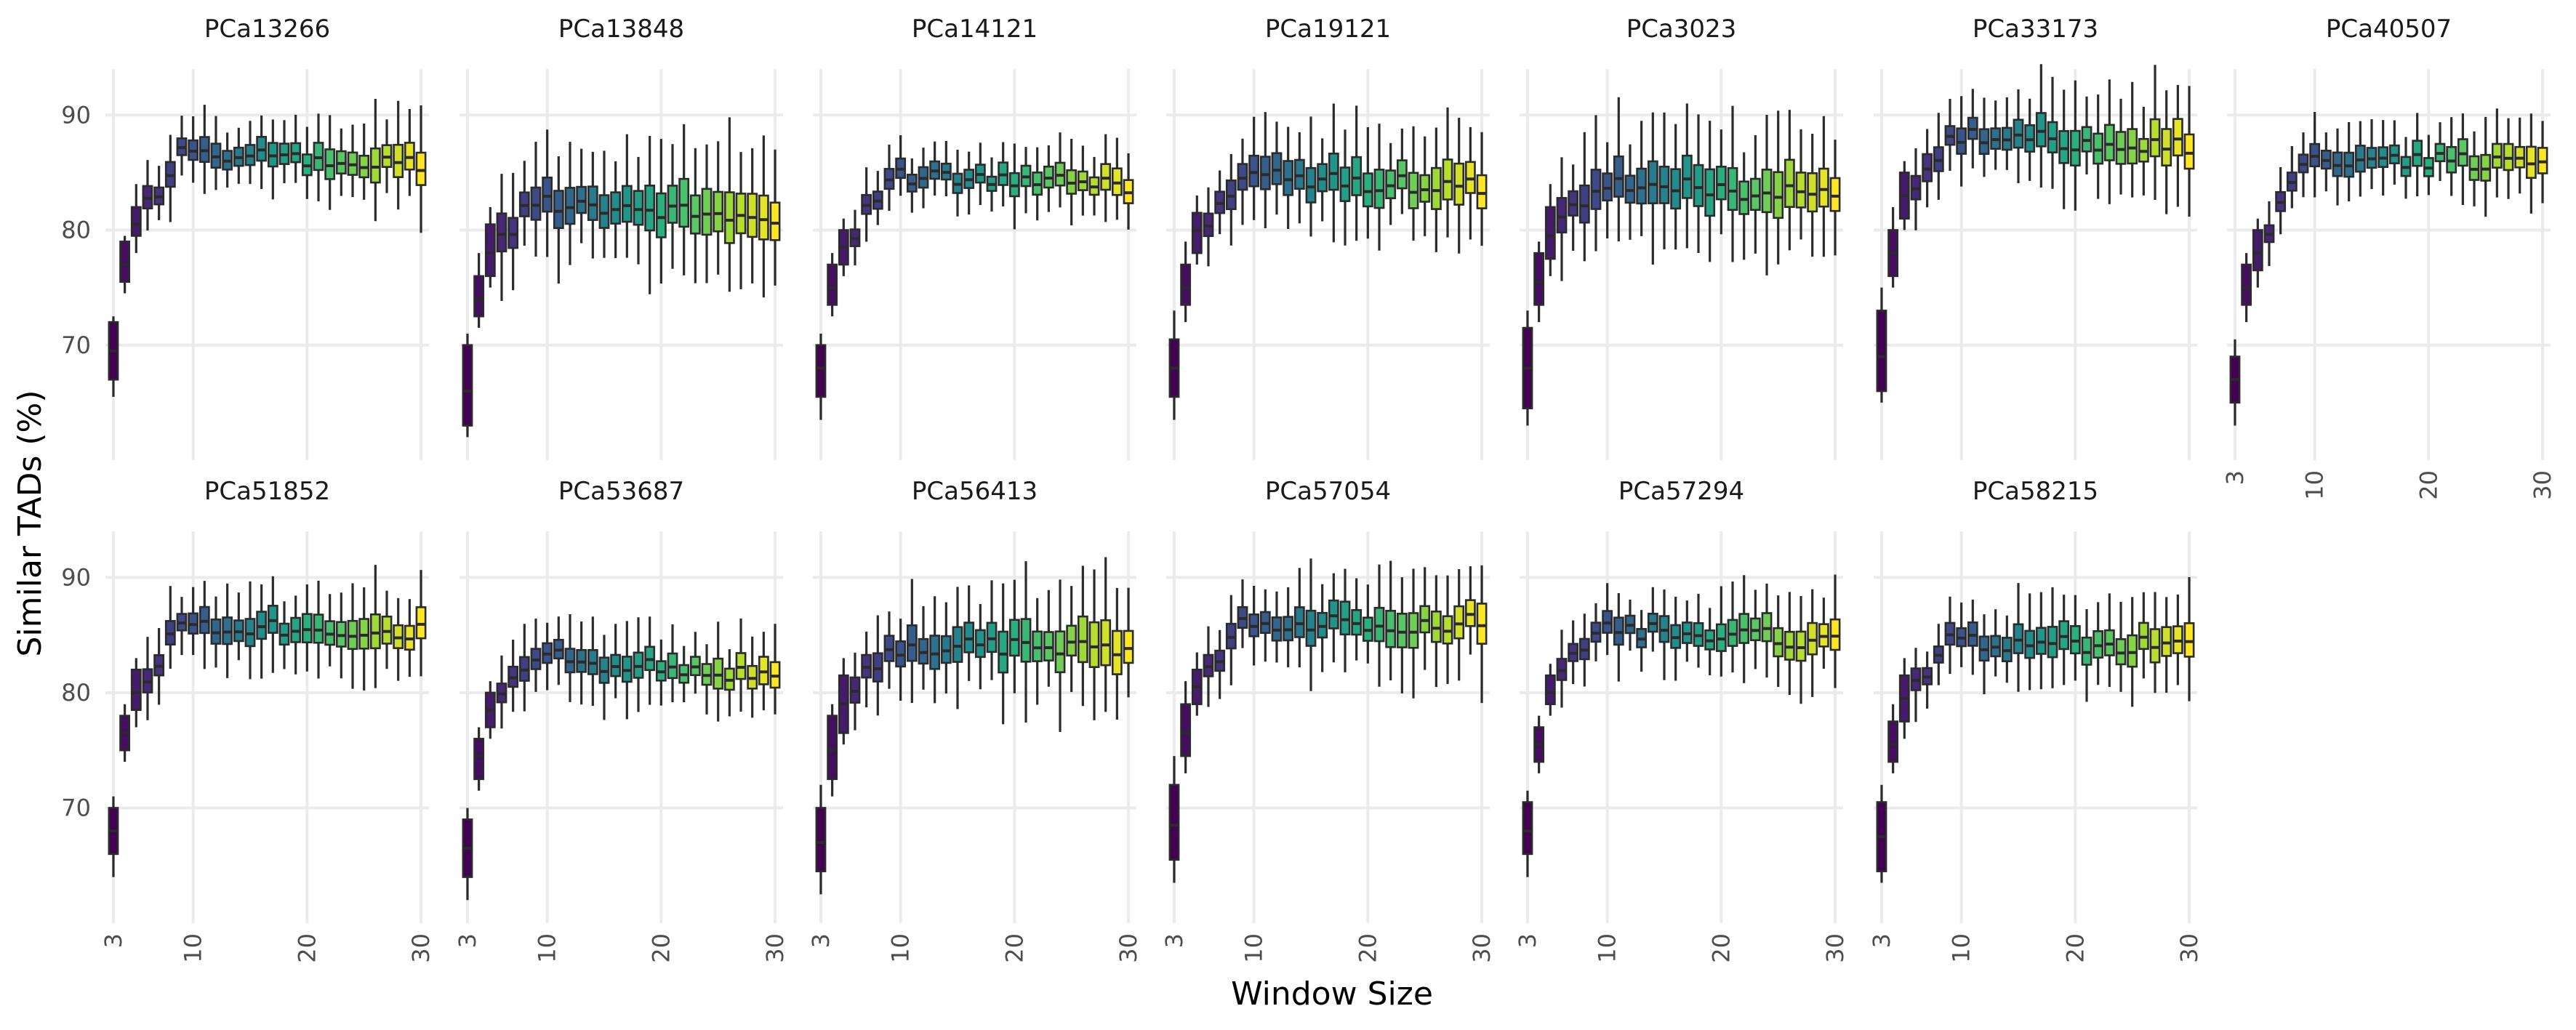  Describe the element at coordinates (1332, 994) in the screenshot. I see `x-axis-title: Window Size` at that location.